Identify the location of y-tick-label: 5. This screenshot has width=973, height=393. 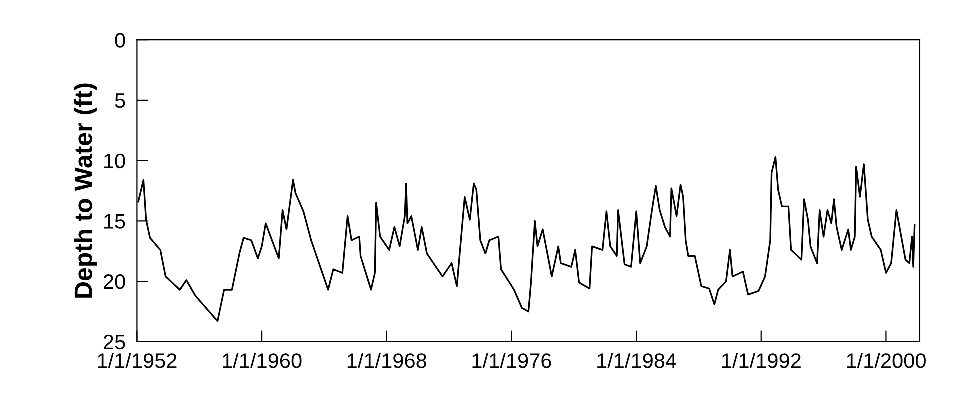
(120, 101).